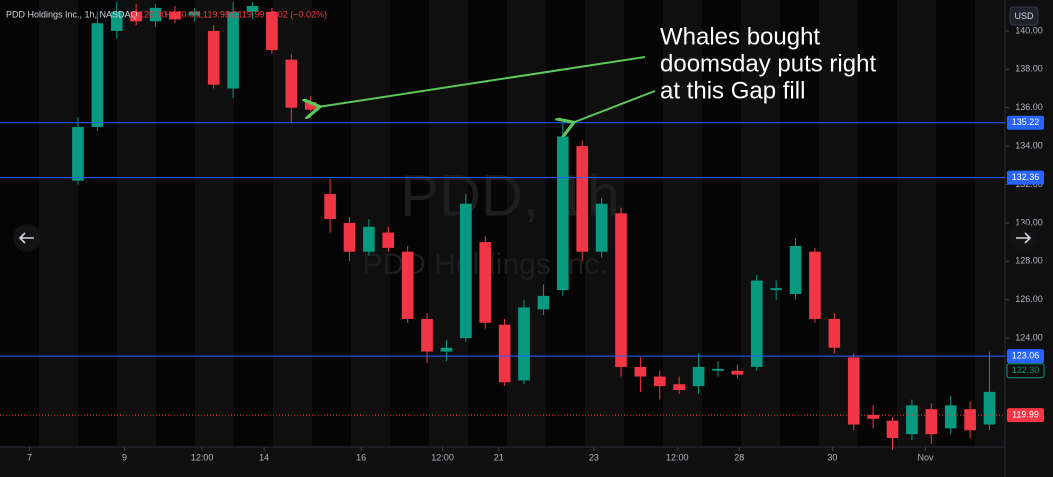 This screenshot has height=477, width=1053. I want to click on price-label: 132.36, so click(1026, 177).